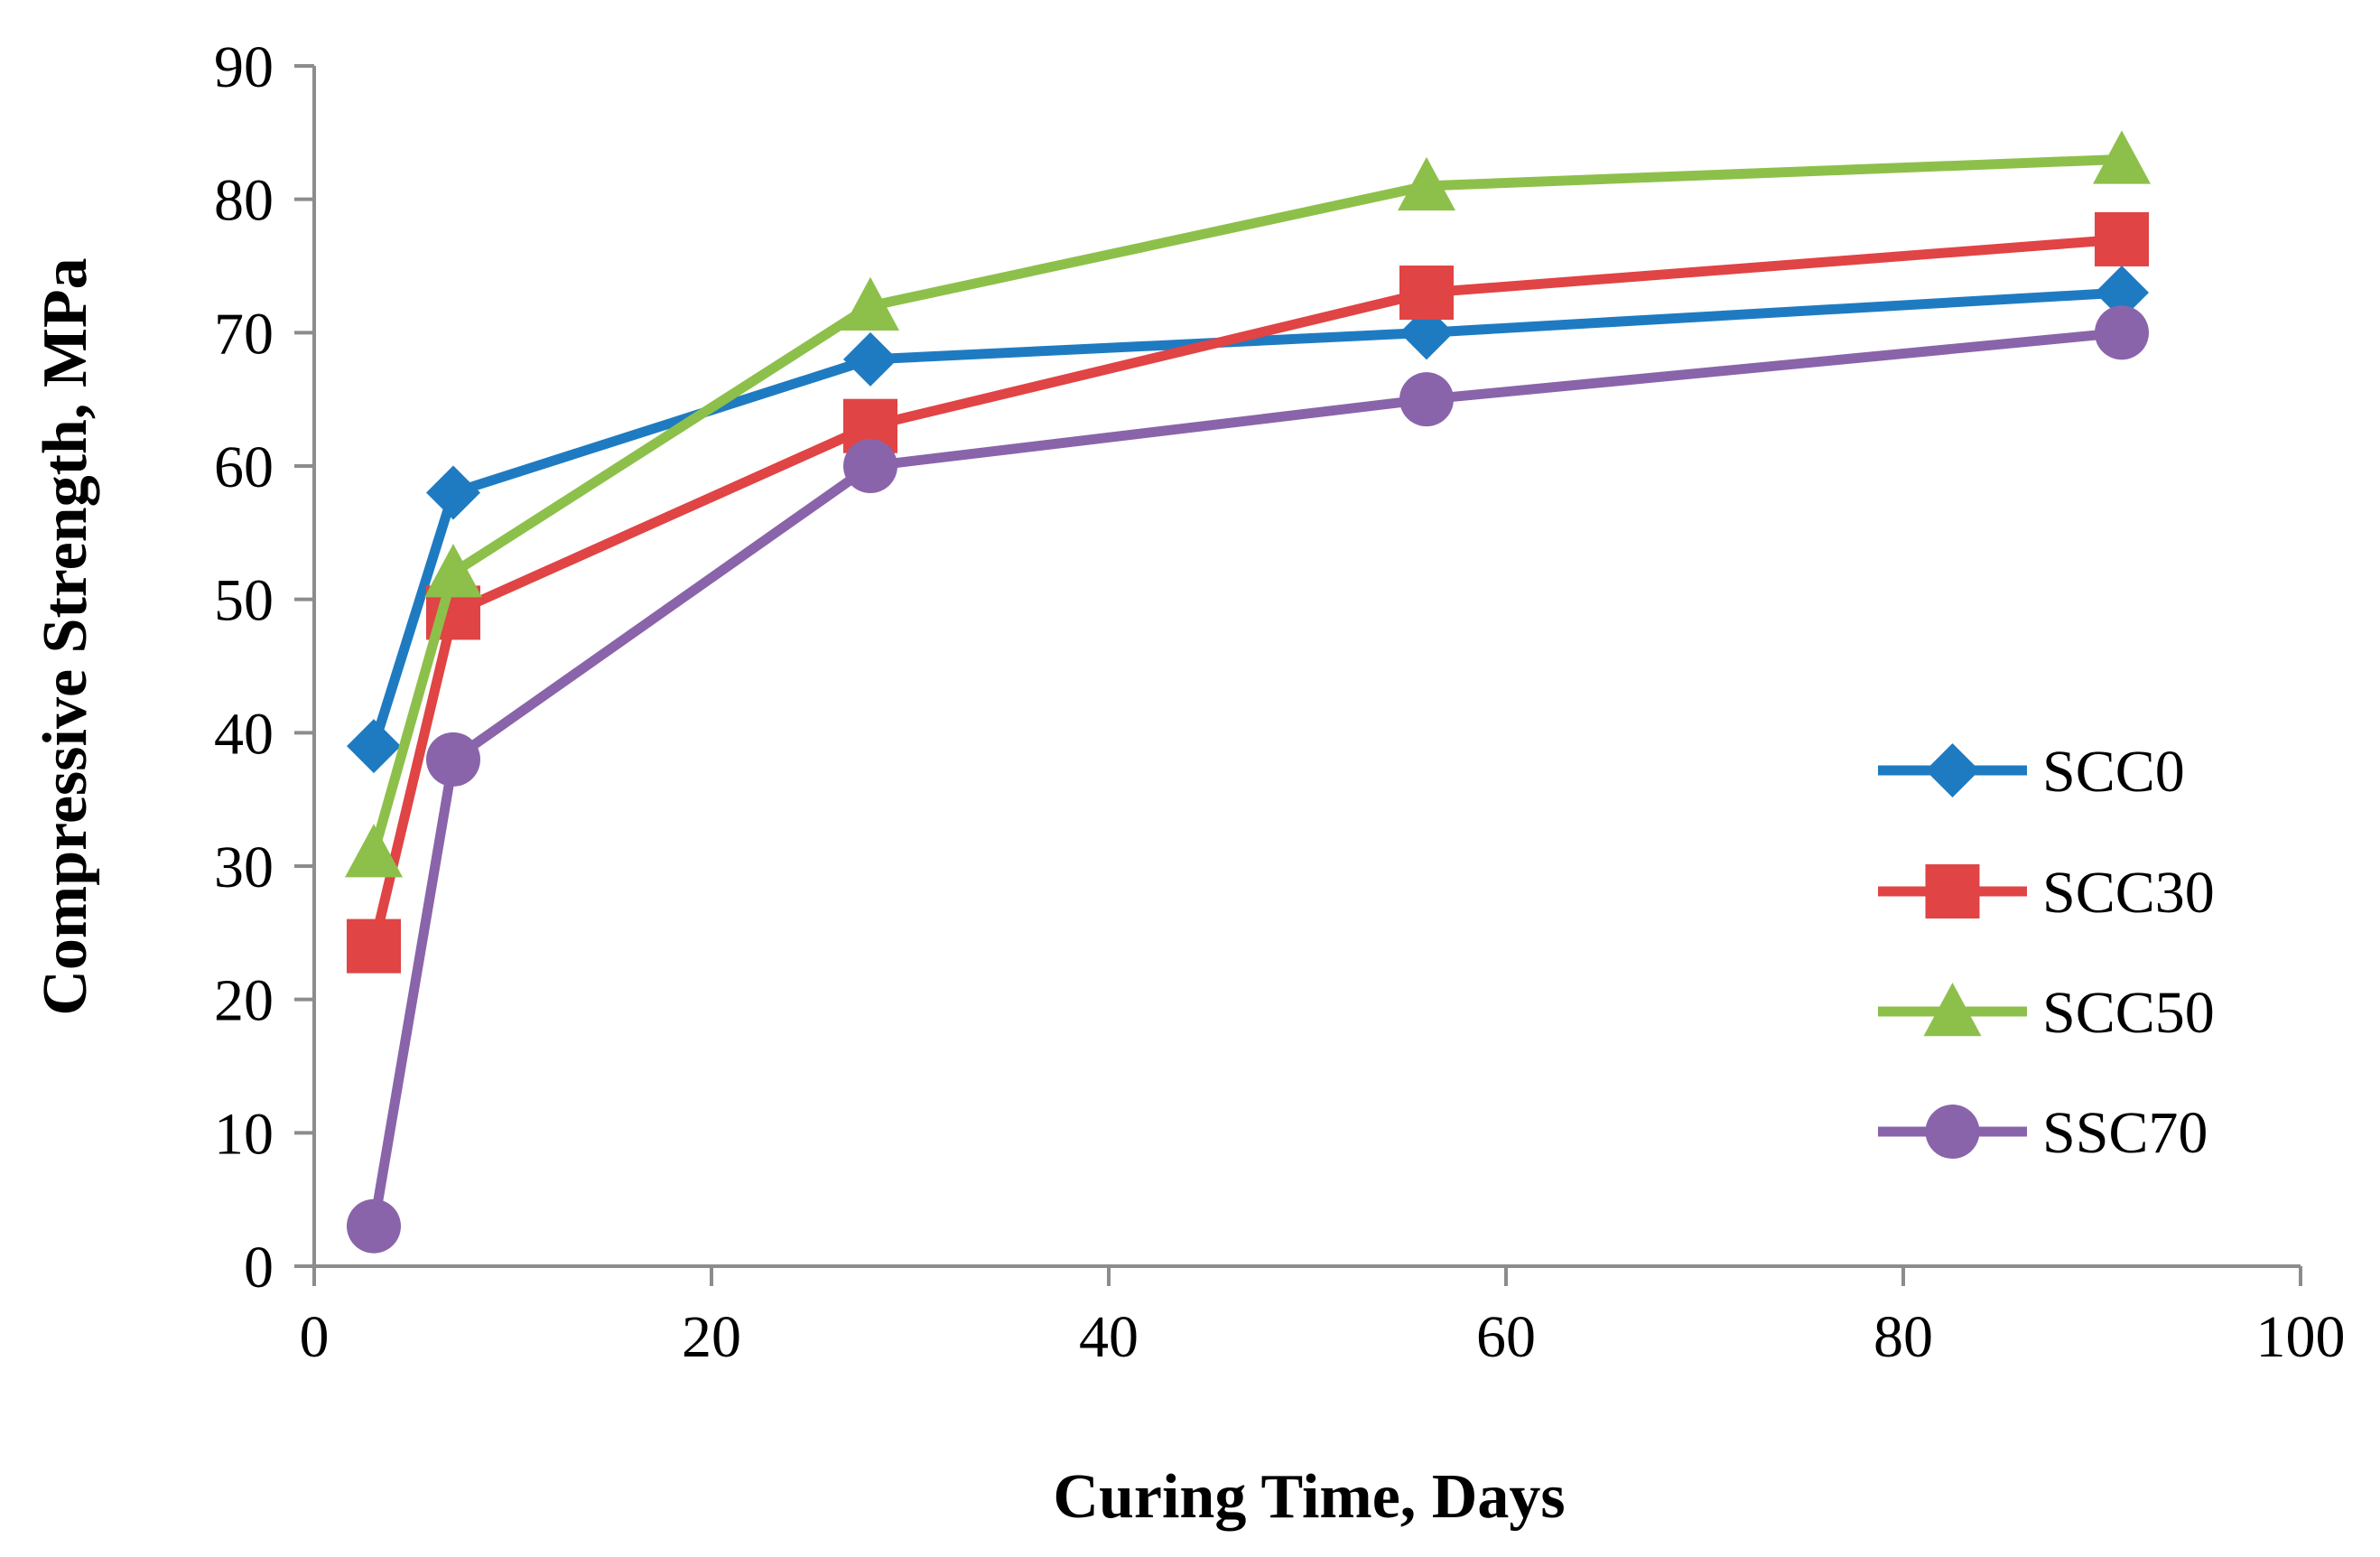 The image size is (2380, 1557). What do you see at coordinates (1109, 1337) in the screenshot?
I see `x-tick-label: 40` at bounding box center [1109, 1337].